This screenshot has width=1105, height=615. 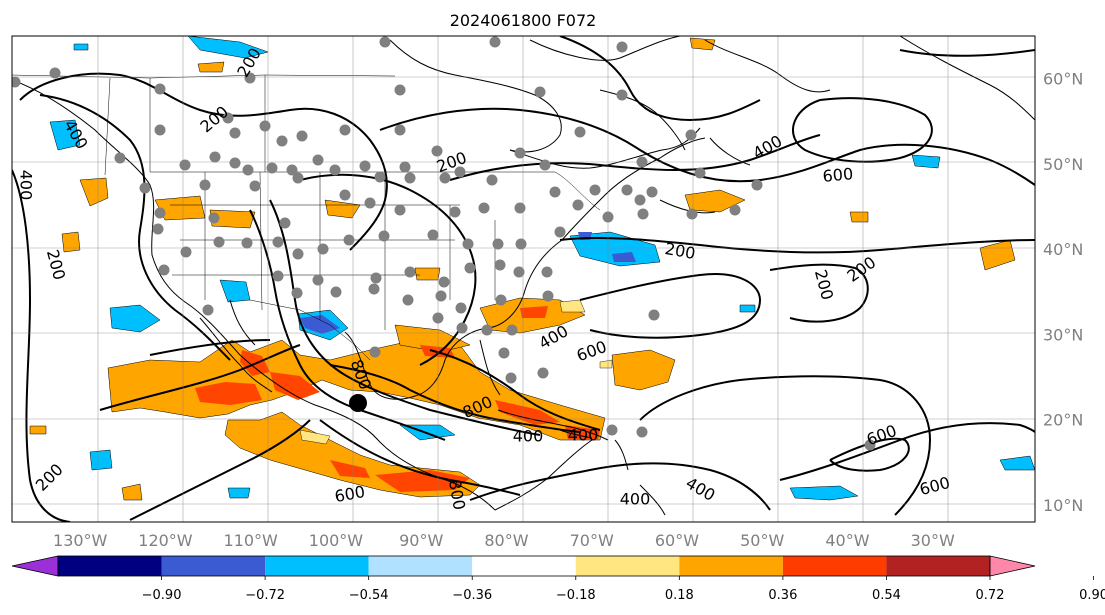 What do you see at coordinates (847, 540) in the screenshot?
I see `lon-label: 40°W` at bounding box center [847, 540].